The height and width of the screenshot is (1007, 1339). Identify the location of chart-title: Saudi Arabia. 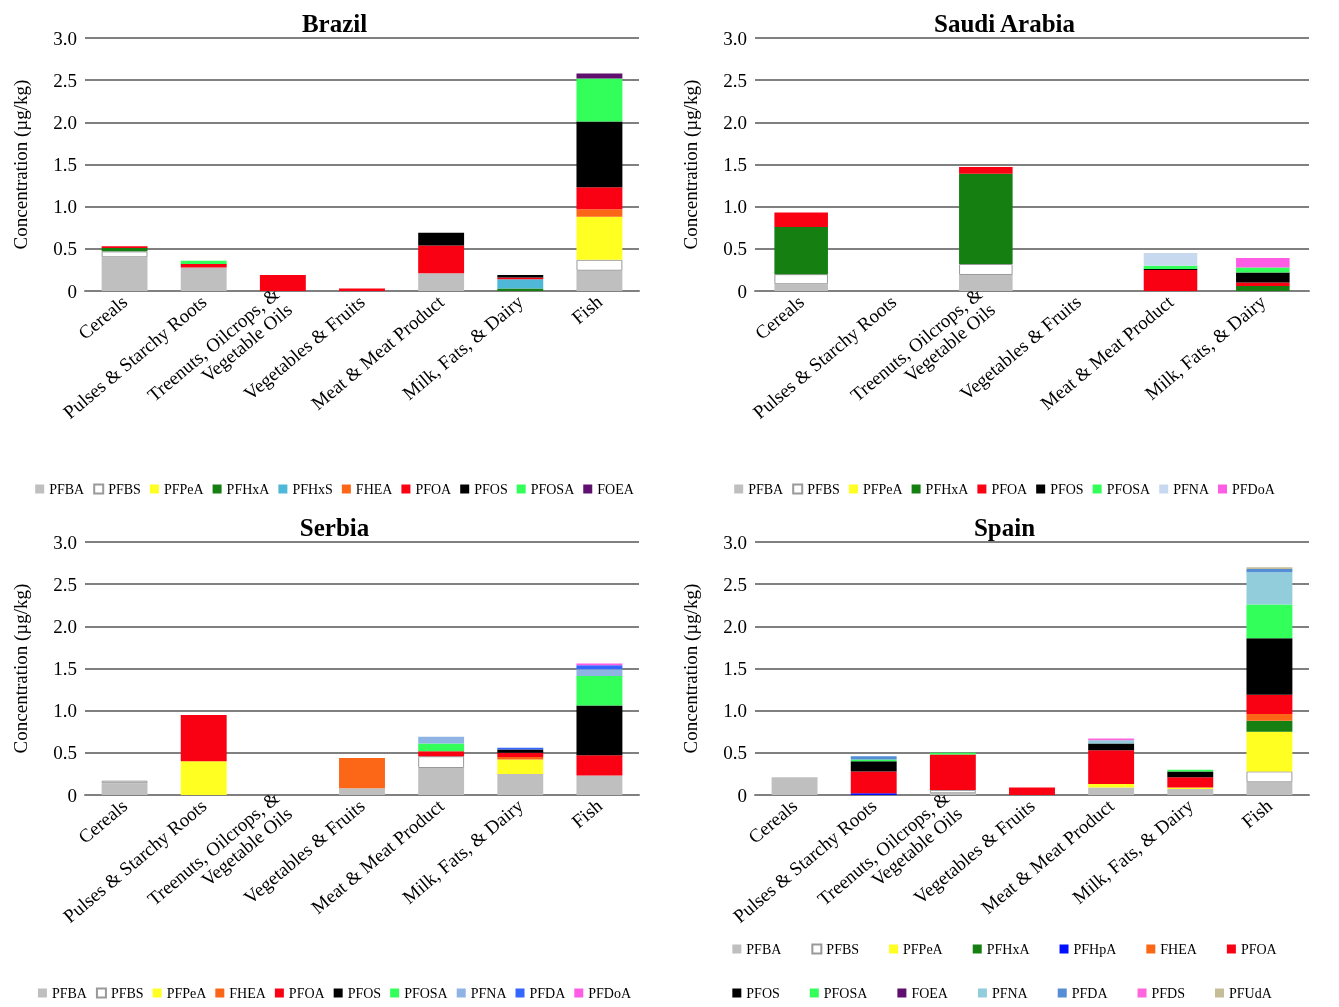
(1004, 23).